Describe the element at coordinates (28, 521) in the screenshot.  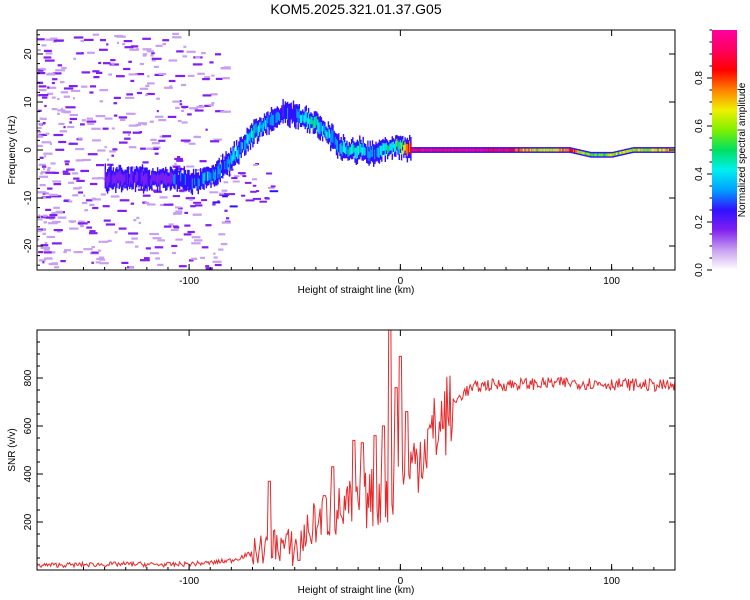
I see `snr-ytick-label: 200` at that location.